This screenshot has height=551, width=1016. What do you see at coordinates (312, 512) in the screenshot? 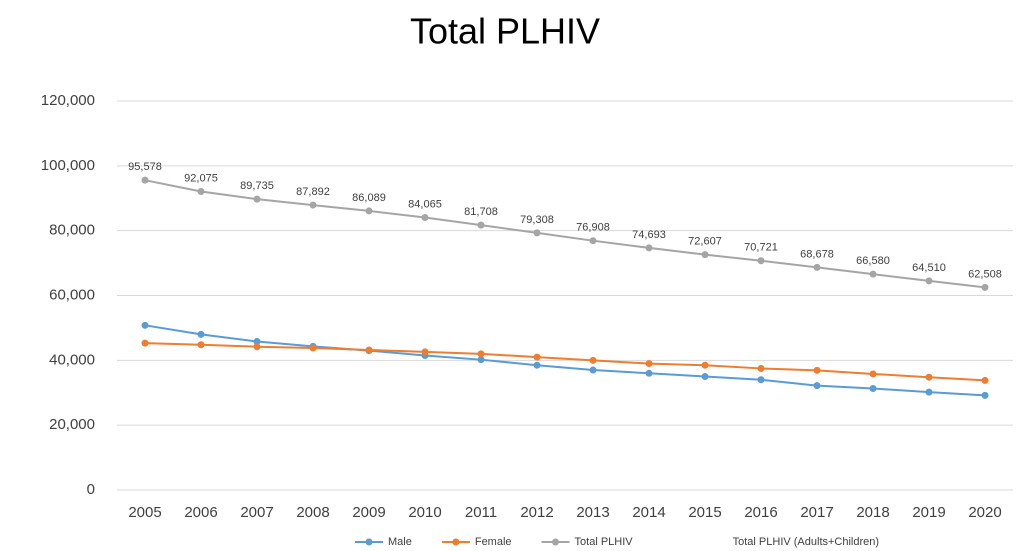
I see `x-tick-label: 2008` at bounding box center [312, 512].